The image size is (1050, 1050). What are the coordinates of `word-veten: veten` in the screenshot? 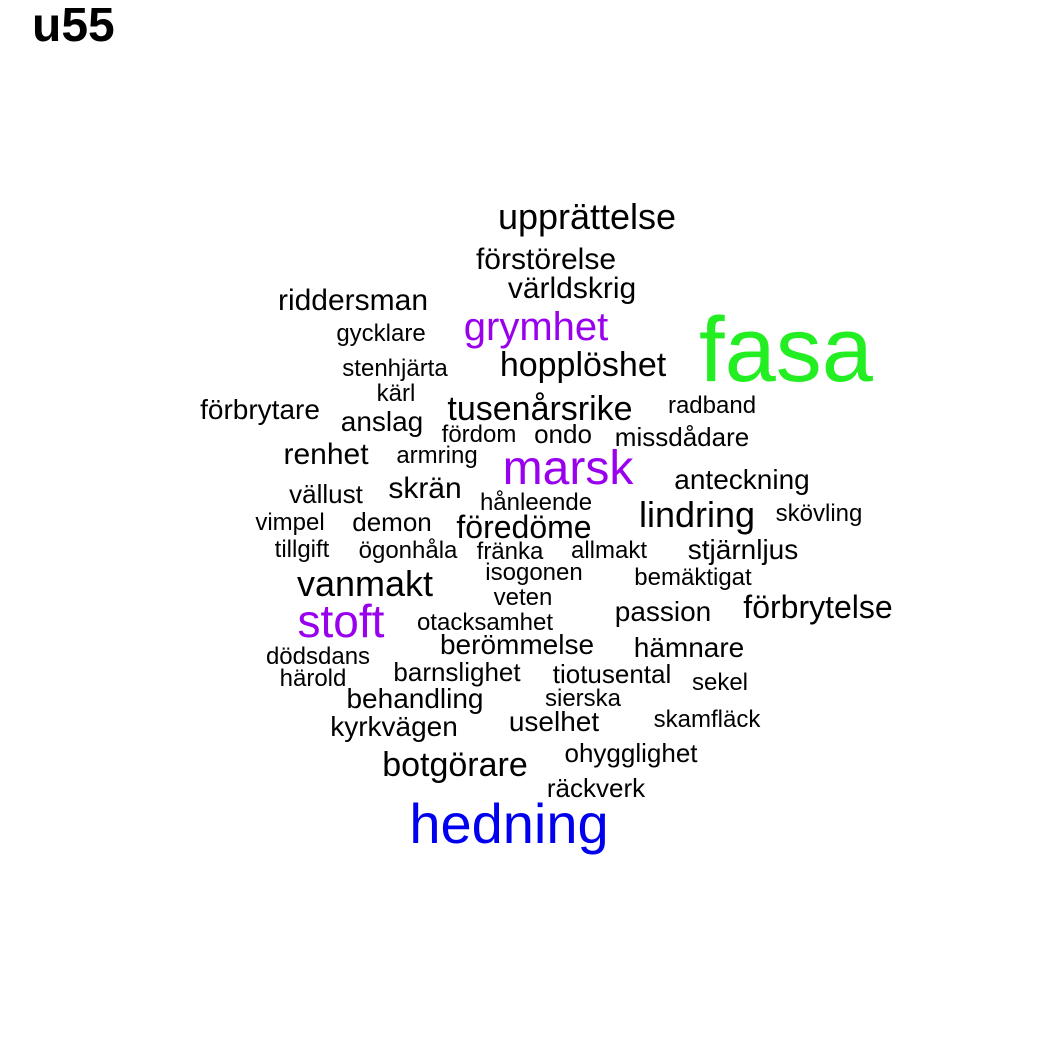 It's located at (523, 597).